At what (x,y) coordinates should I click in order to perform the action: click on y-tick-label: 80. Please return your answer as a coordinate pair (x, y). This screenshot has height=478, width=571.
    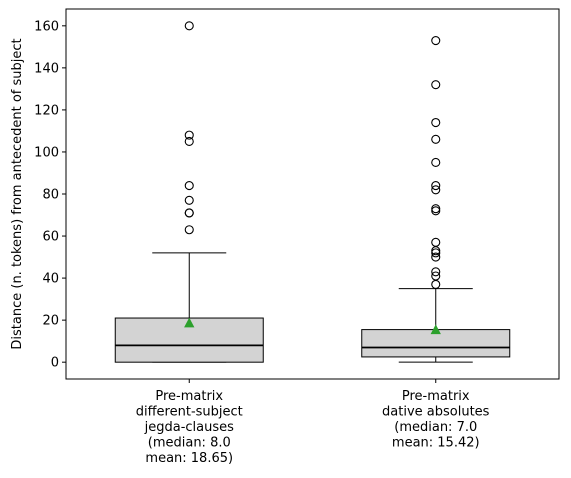
    Looking at the image, I should click on (50, 195).